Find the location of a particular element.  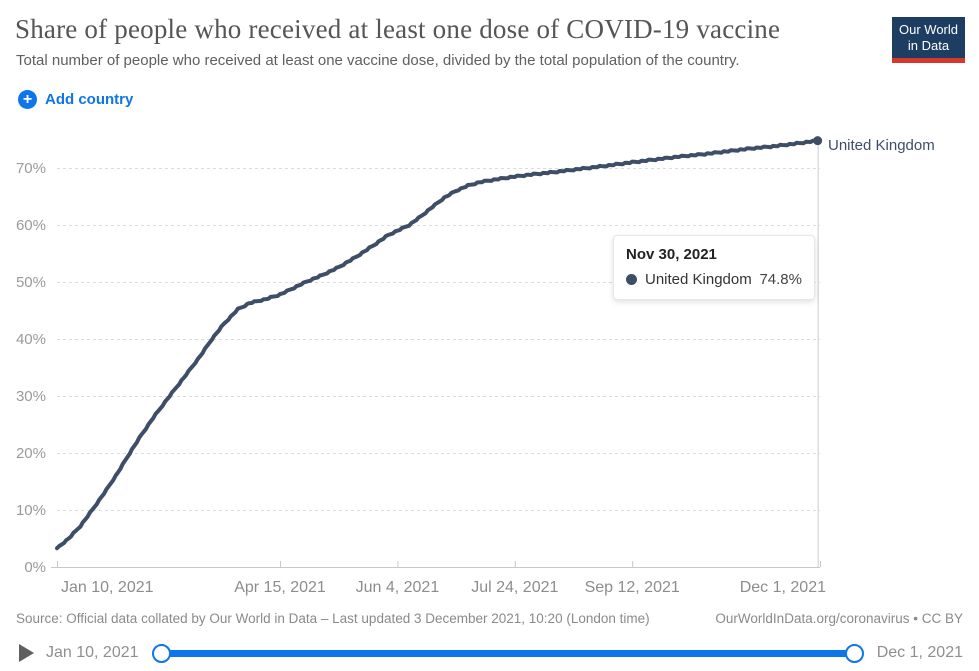

attribution-link: OurWorldInData.org/coronavirus • CC BY is located at coordinates (839, 618).